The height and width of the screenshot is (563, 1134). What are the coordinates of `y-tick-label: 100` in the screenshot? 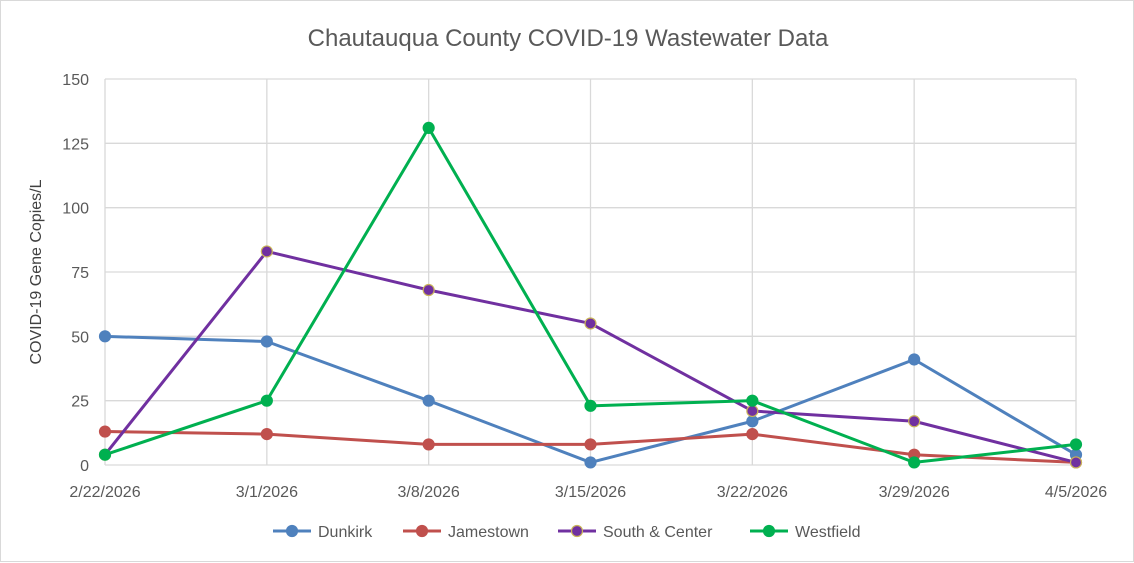 It's located at (75, 209).